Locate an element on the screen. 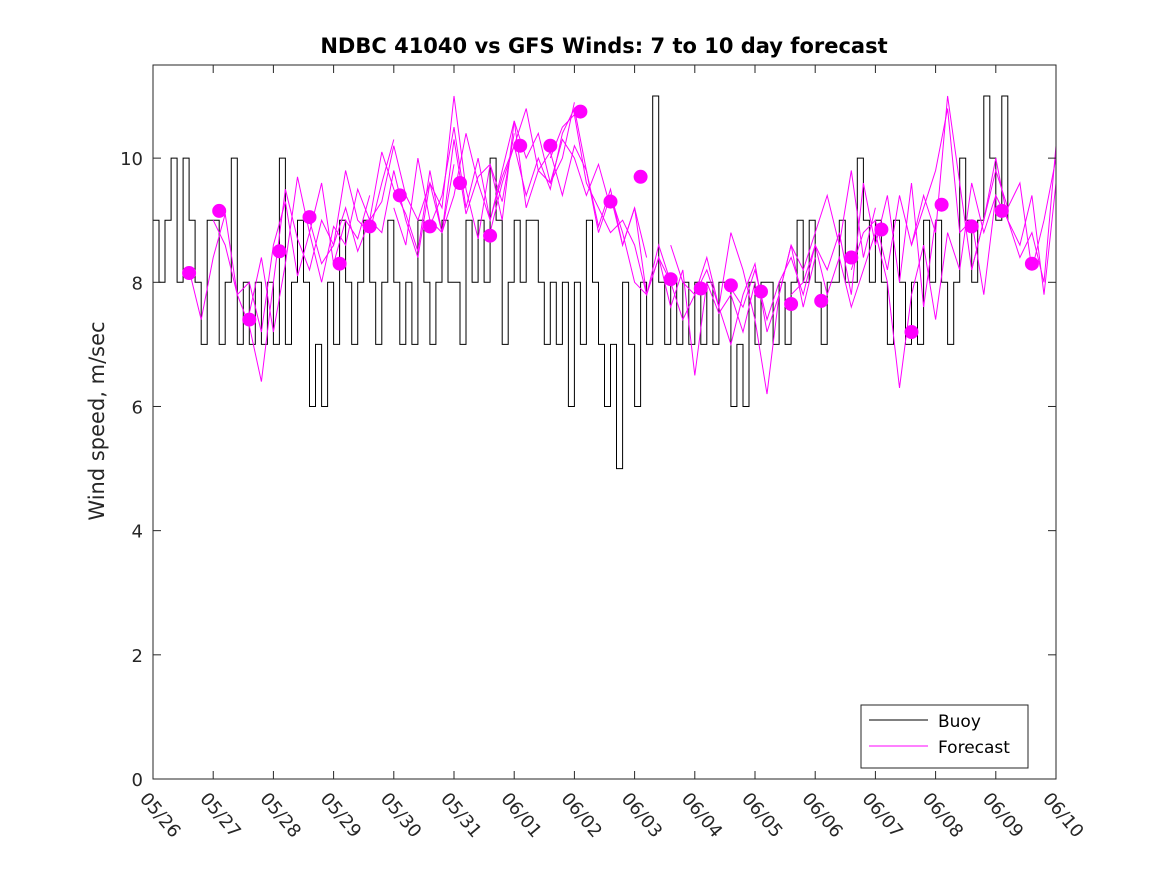 This screenshot has height=879, width=1167. legend-buoy-label: Buoy is located at coordinates (959, 722).